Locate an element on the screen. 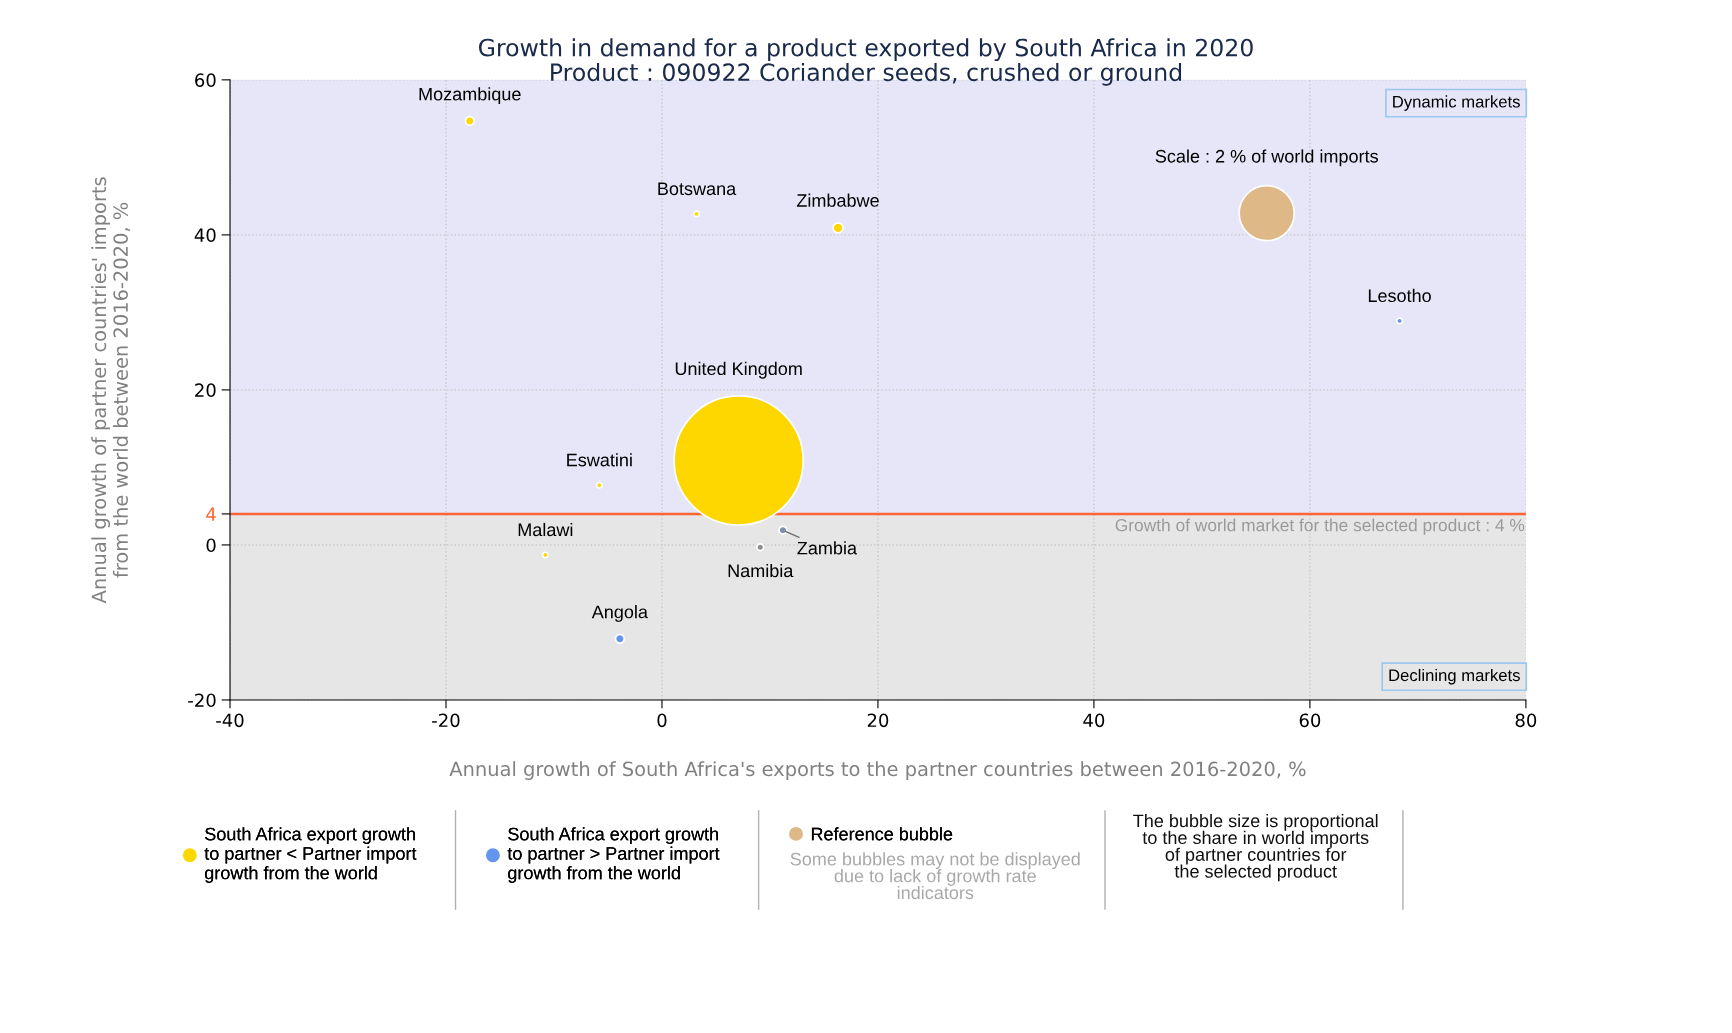 This screenshot has width=1732, height=1033. annotation: Botswana is located at coordinates (697, 189).